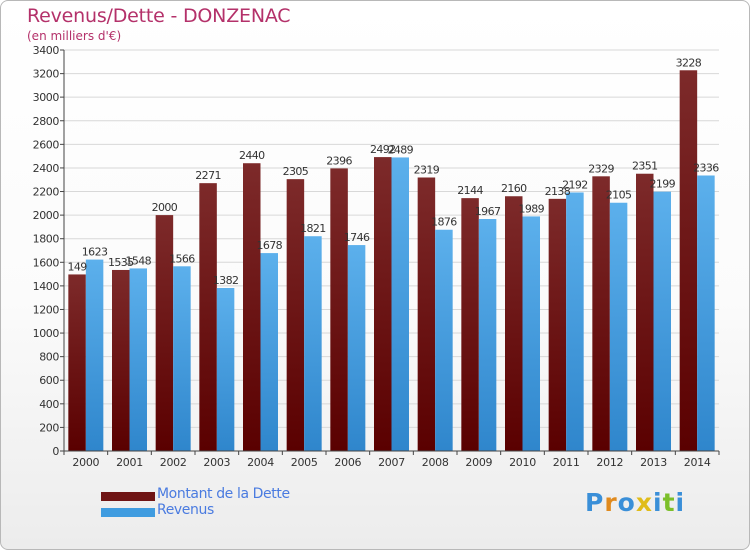 The image size is (750, 550). What do you see at coordinates (49, 427) in the screenshot?
I see `y-tick-label: 200` at bounding box center [49, 427].